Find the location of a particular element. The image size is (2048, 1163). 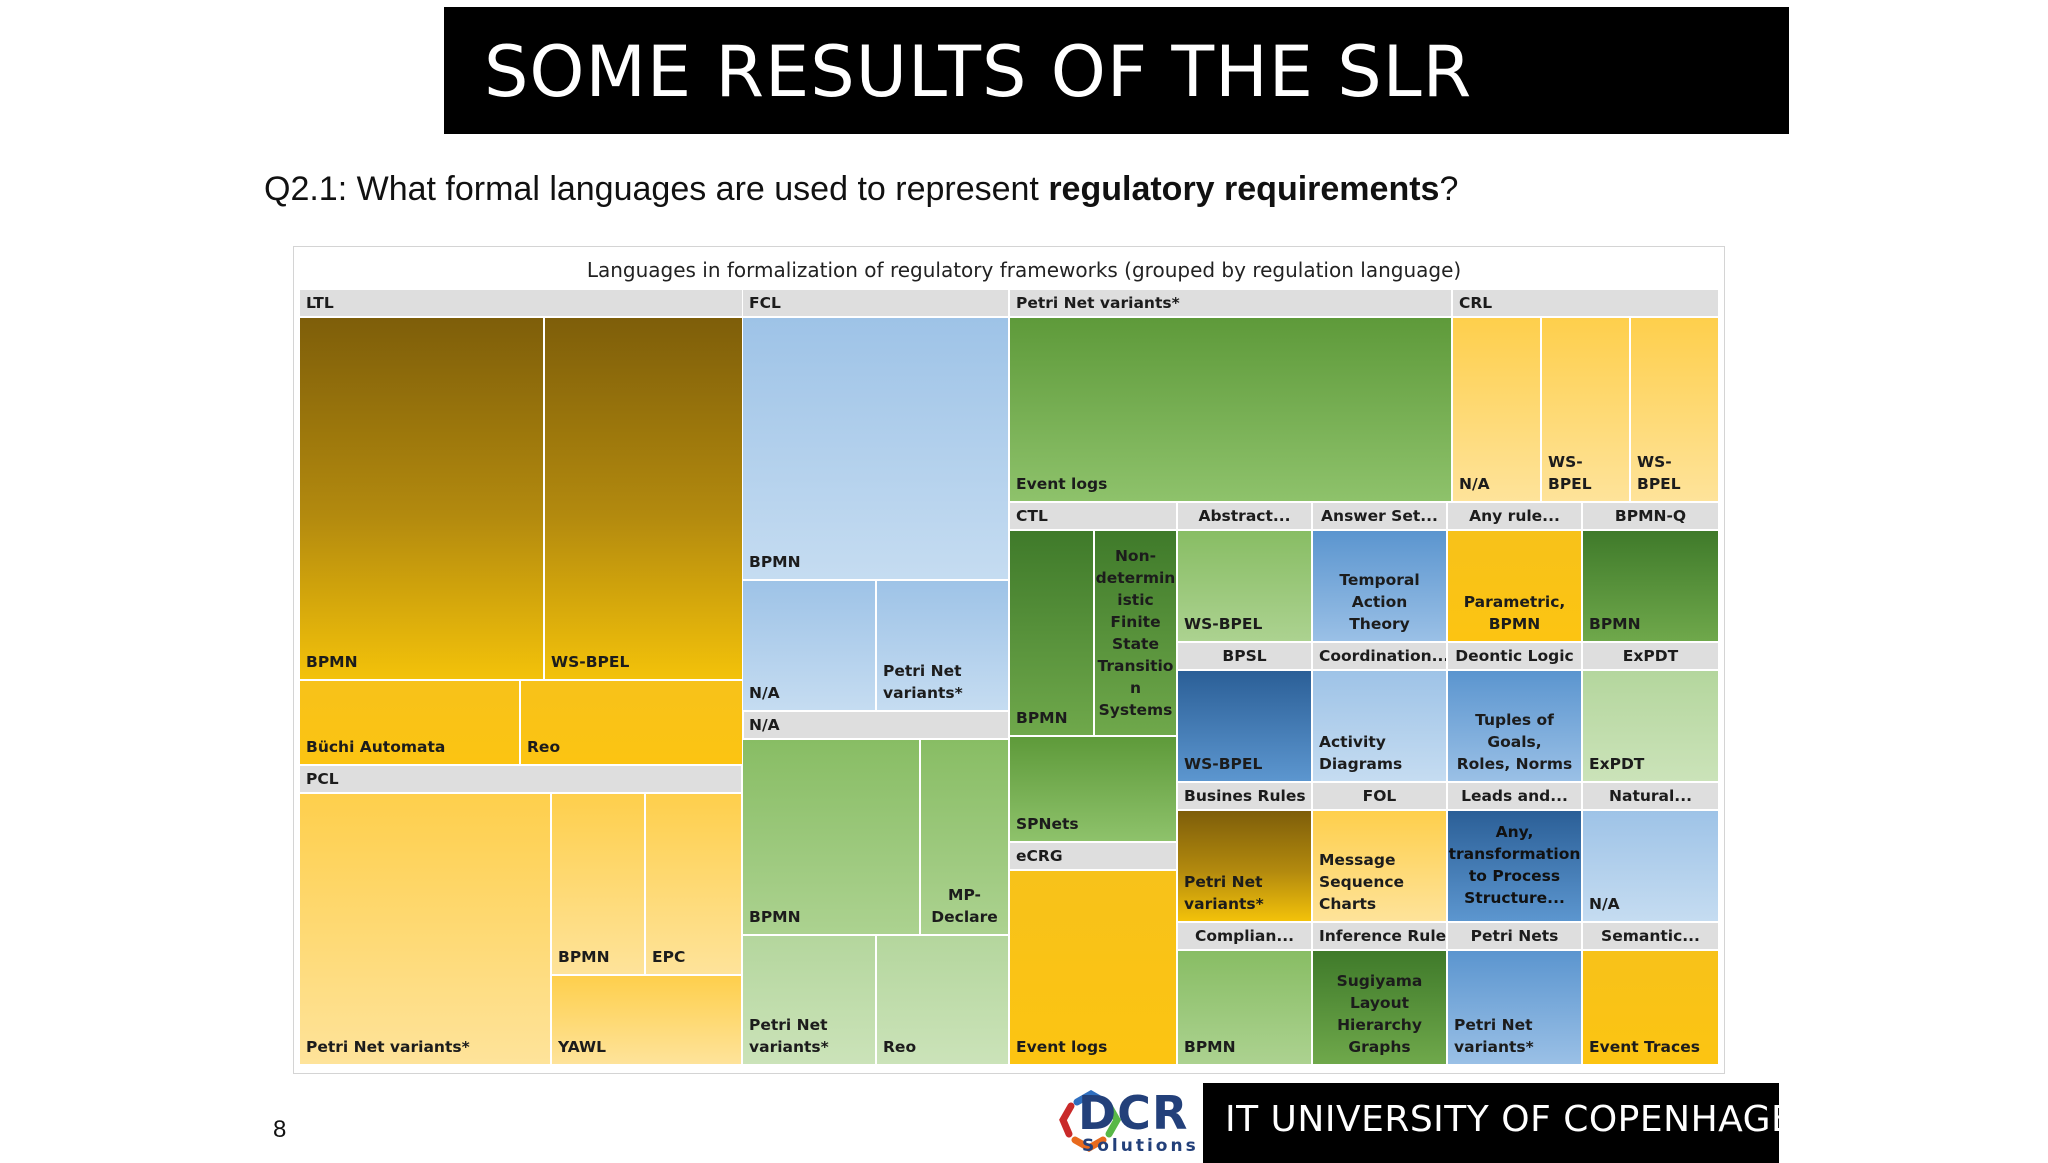

treemap-cell-label: Event Traces is located at coordinates (1644, 1047).